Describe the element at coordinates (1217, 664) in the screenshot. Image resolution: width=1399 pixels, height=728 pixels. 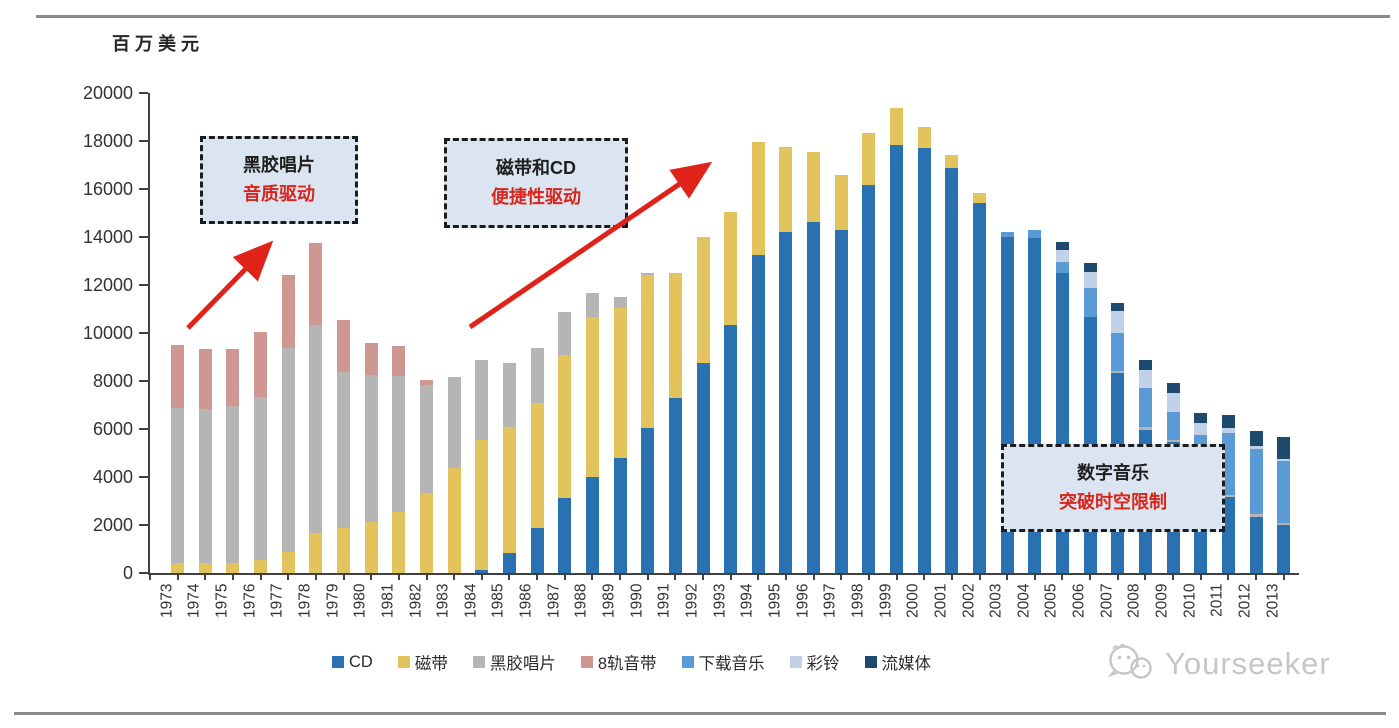
I see `watermark: Yourseeker` at that location.